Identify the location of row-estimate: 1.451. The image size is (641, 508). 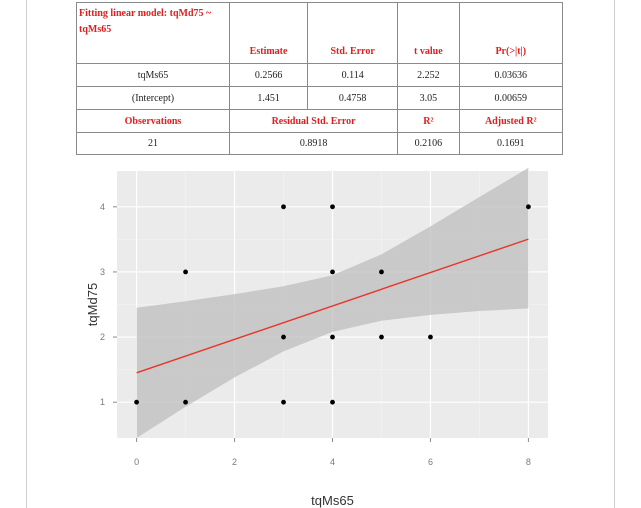
(268, 98).